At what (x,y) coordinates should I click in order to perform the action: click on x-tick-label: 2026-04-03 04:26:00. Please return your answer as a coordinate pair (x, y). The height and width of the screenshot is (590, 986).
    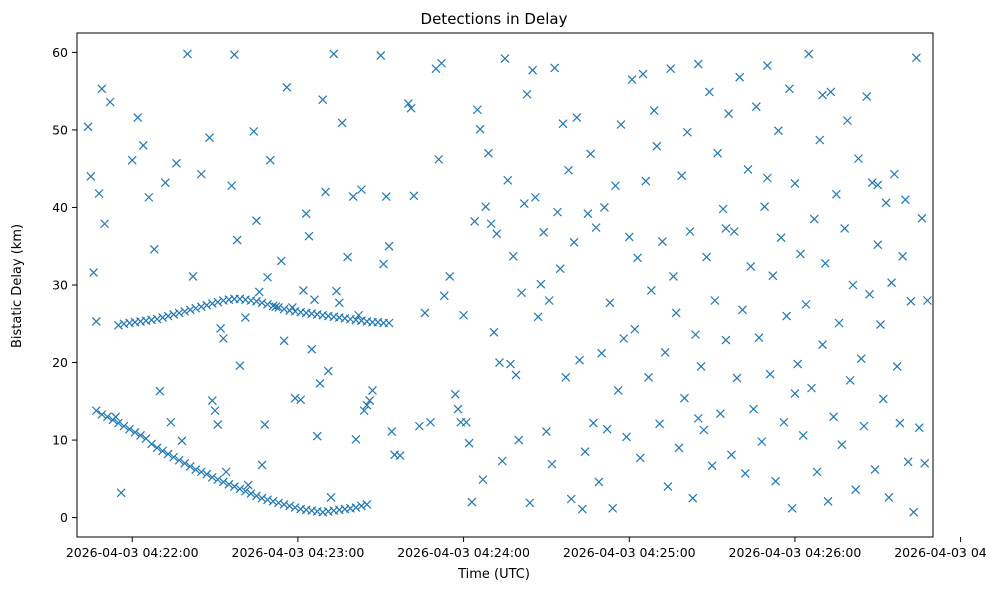
    Looking at the image, I should click on (795, 552).